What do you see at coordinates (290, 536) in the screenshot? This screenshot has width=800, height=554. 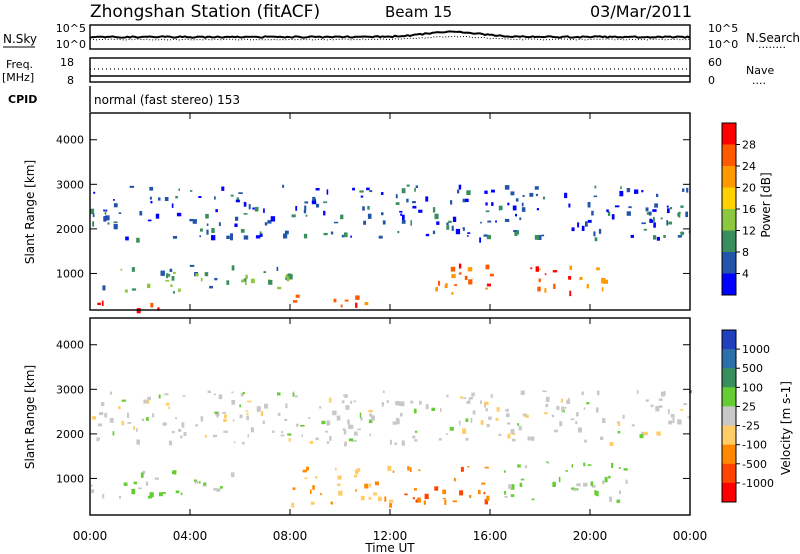 I see `x-tick-label: 08:00` at bounding box center [290, 536].